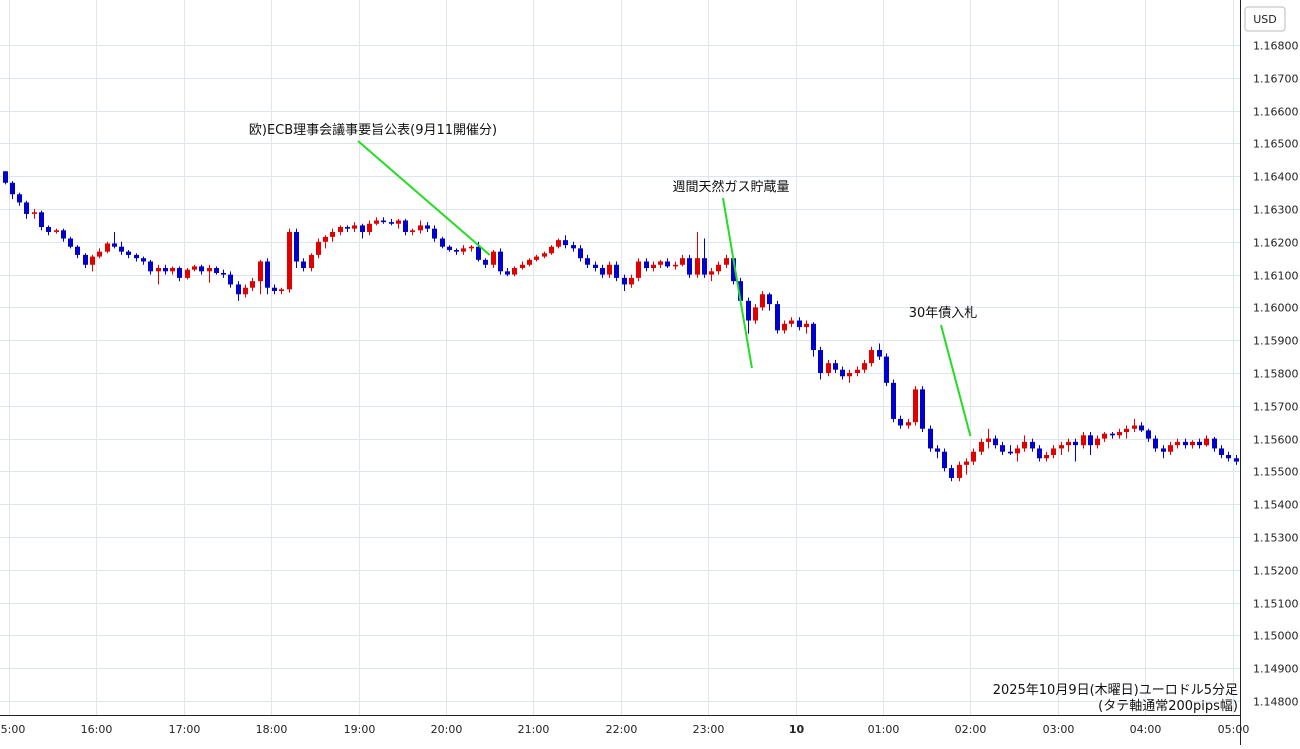 The height and width of the screenshot is (749, 1300). Describe the element at coordinates (1276, 604) in the screenshot. I see `y-tick-label: 1.15100` at that location.